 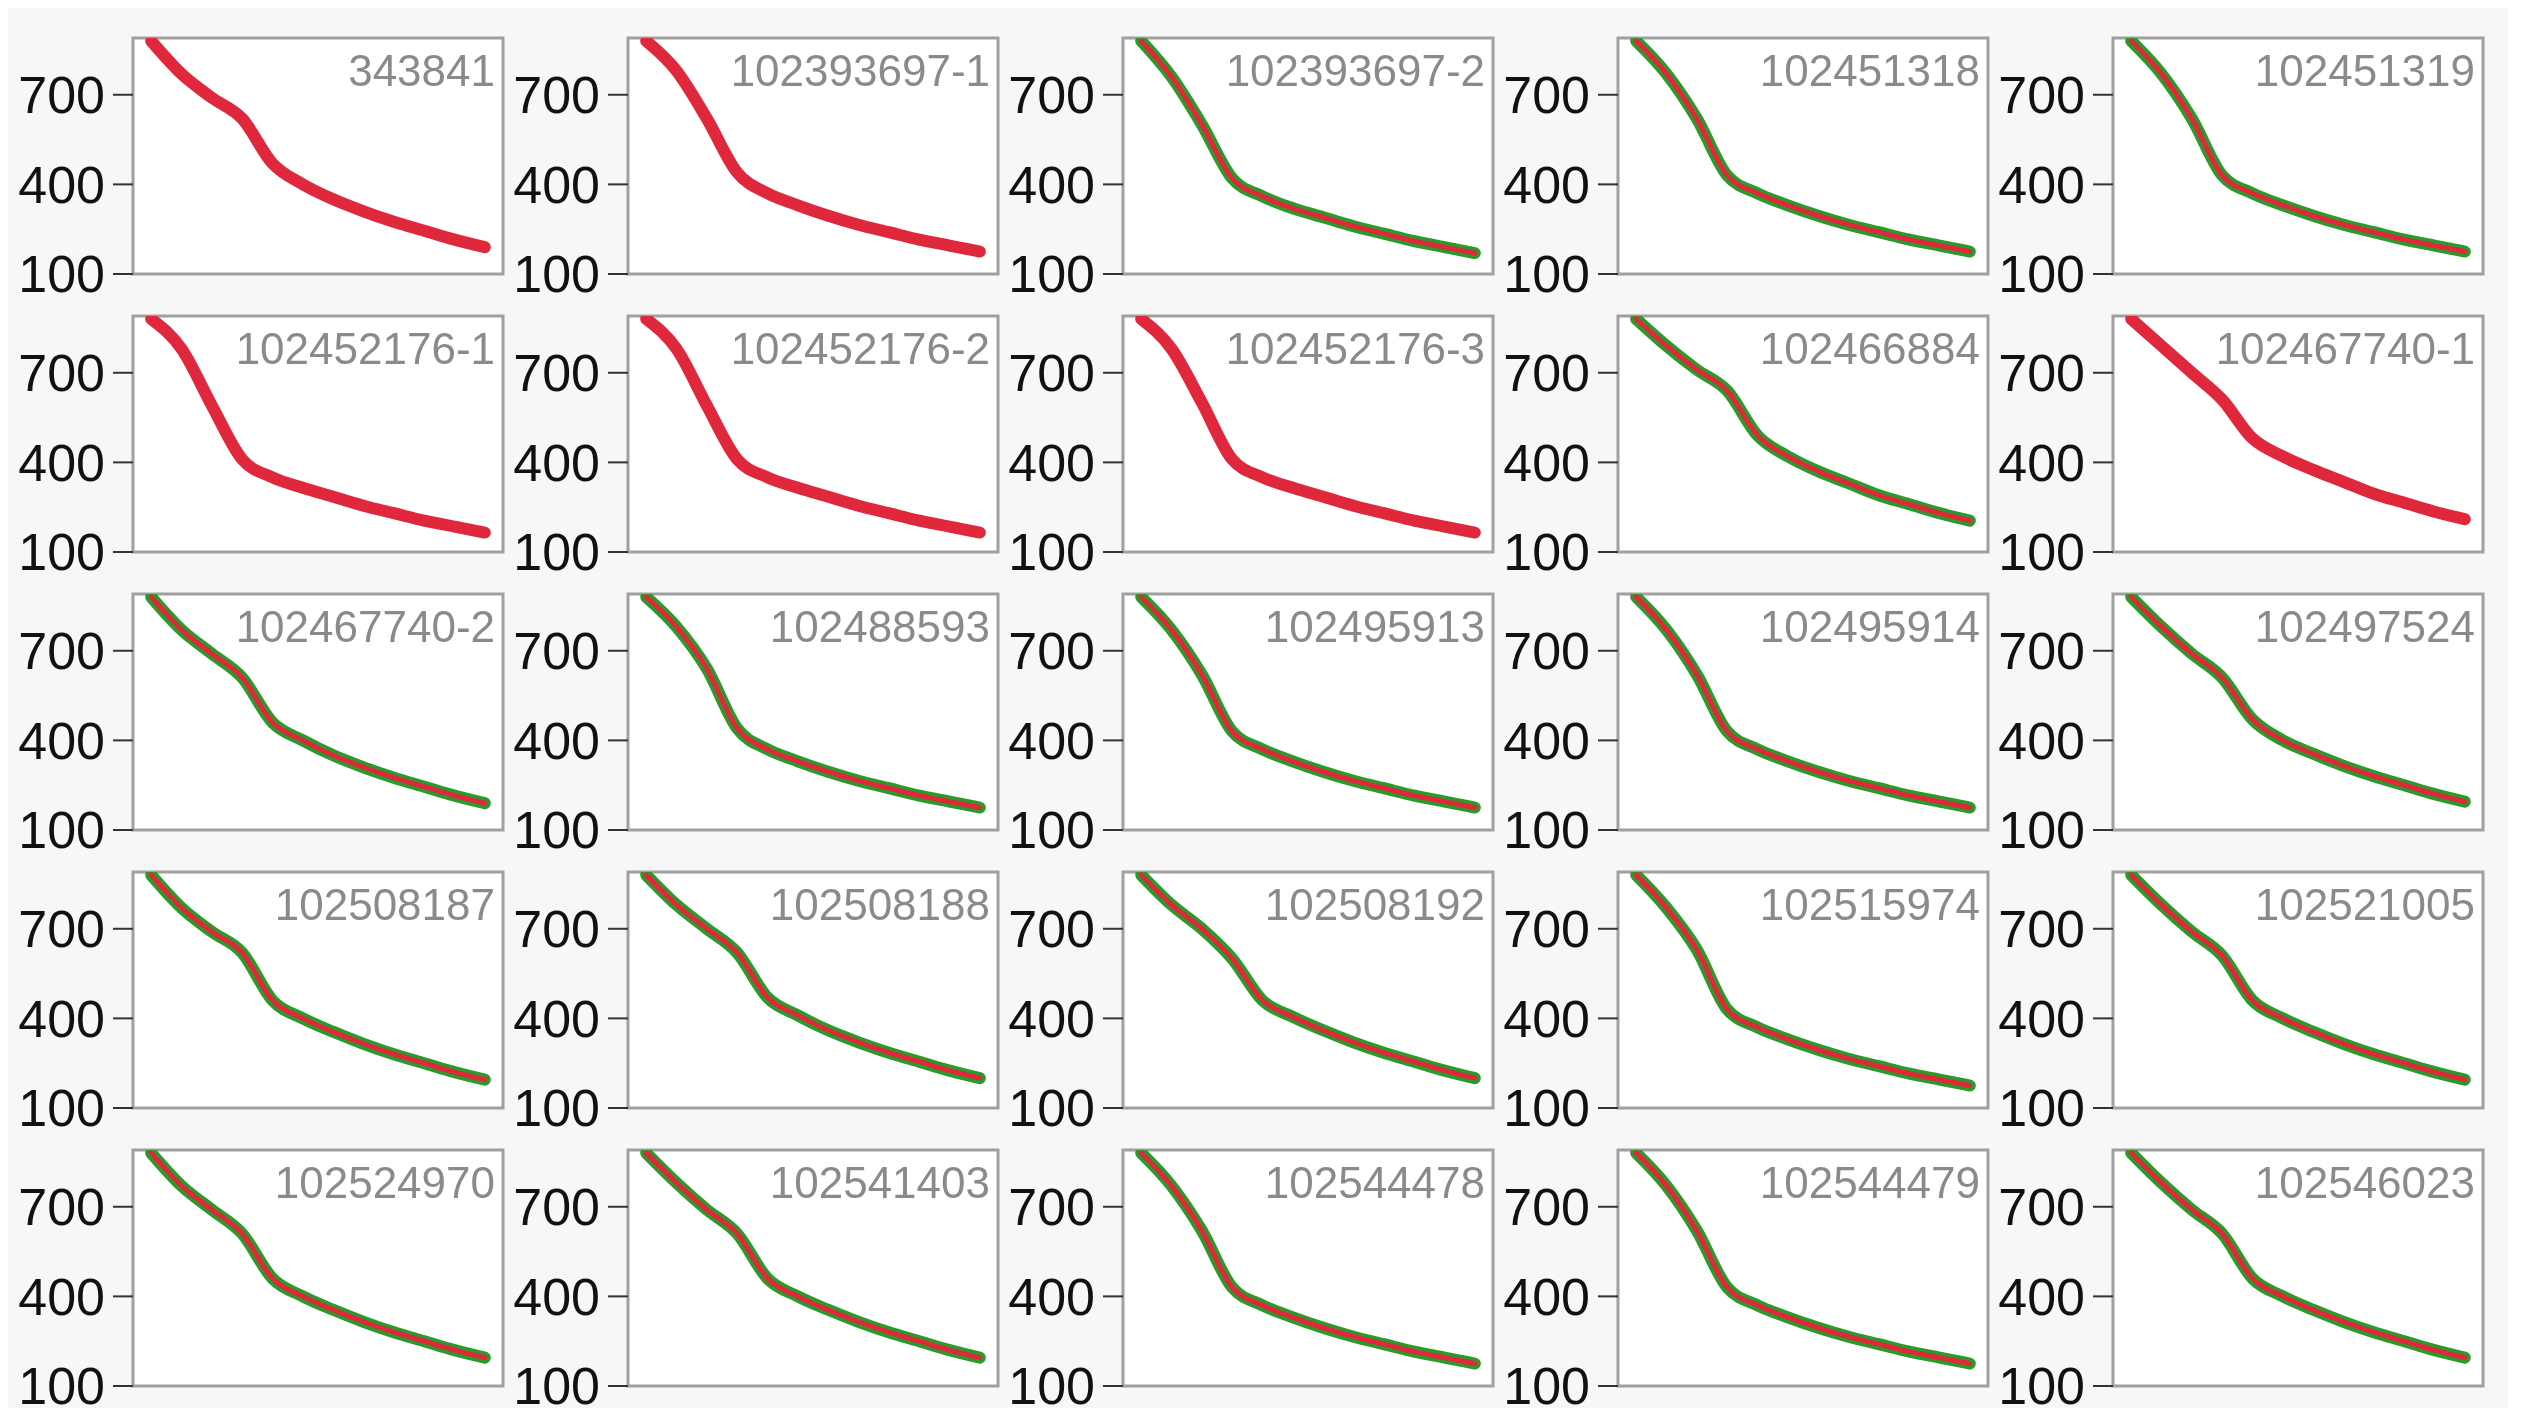 I want to click on chart-title: 102541403, so click(x=879, y=1182).